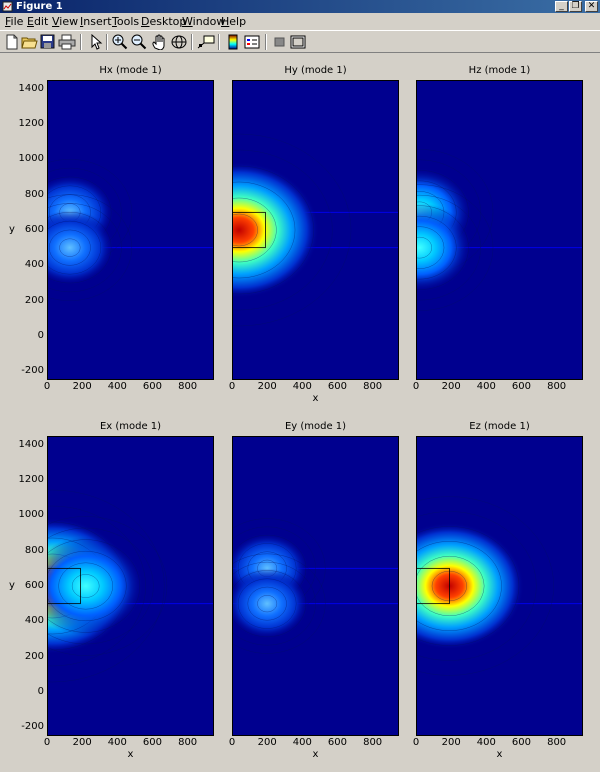 The width and height of the screenshot is (600, 772). Describe the element at coordinates (280, 42) in the screenshot. I see `hide-plot-tools-icon` at that location.